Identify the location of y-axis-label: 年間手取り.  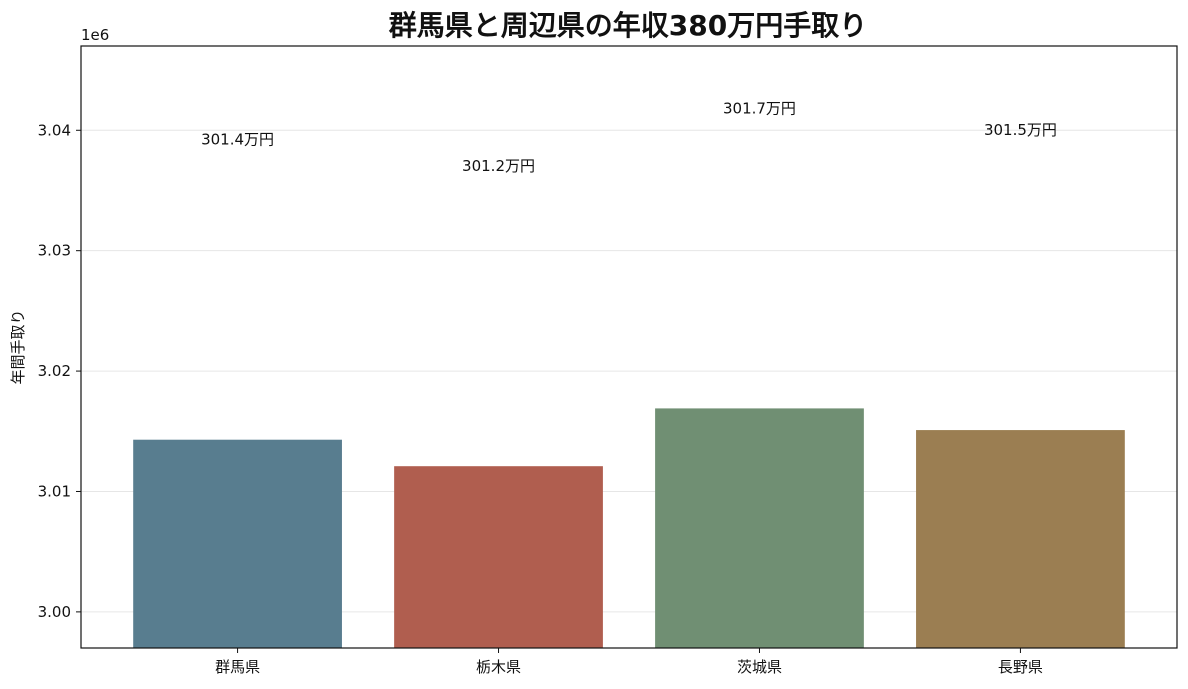
(18, 346).